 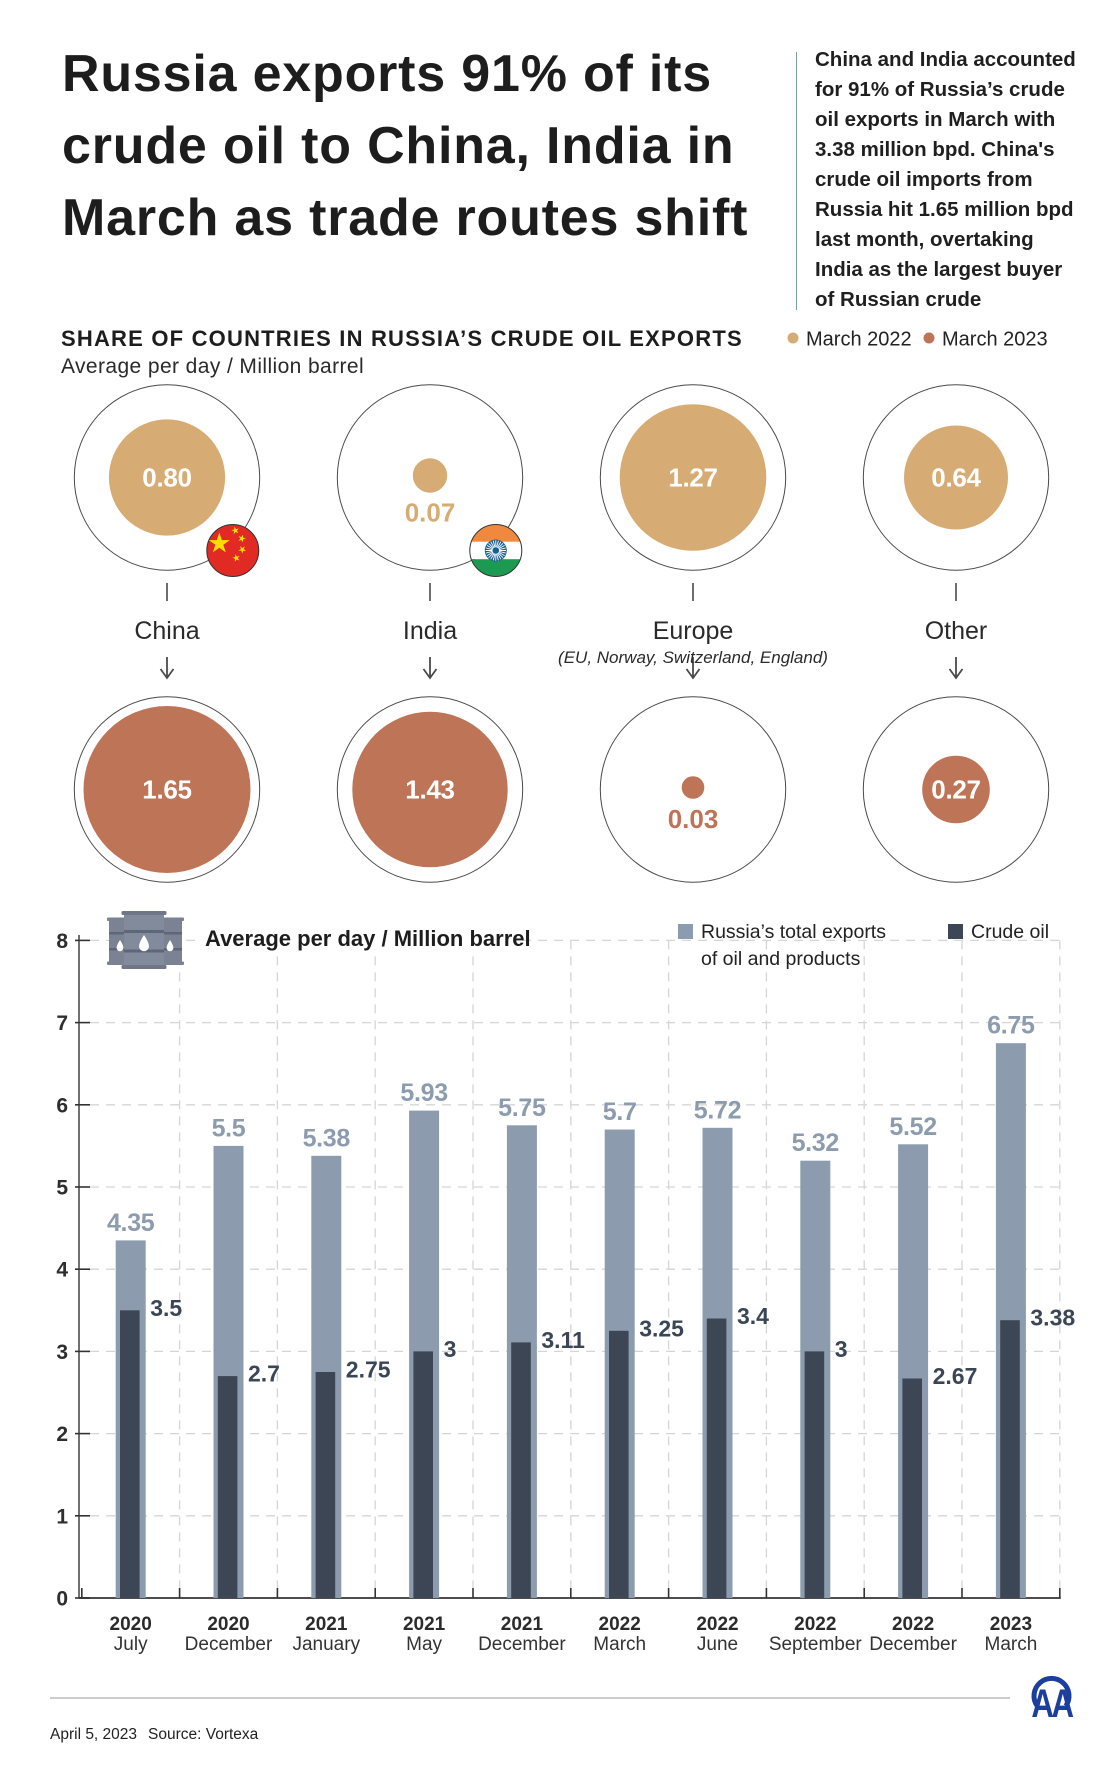 I want to click on svg-text: 2.75, so click(x=368, y=1370).